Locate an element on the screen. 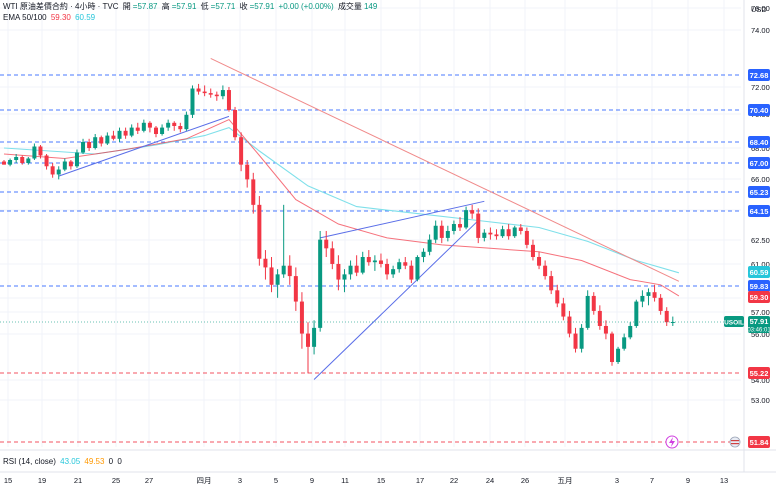 This screenshot has height=487, width=776. x-tick-label: 27 is located at coordinates (149, 480).